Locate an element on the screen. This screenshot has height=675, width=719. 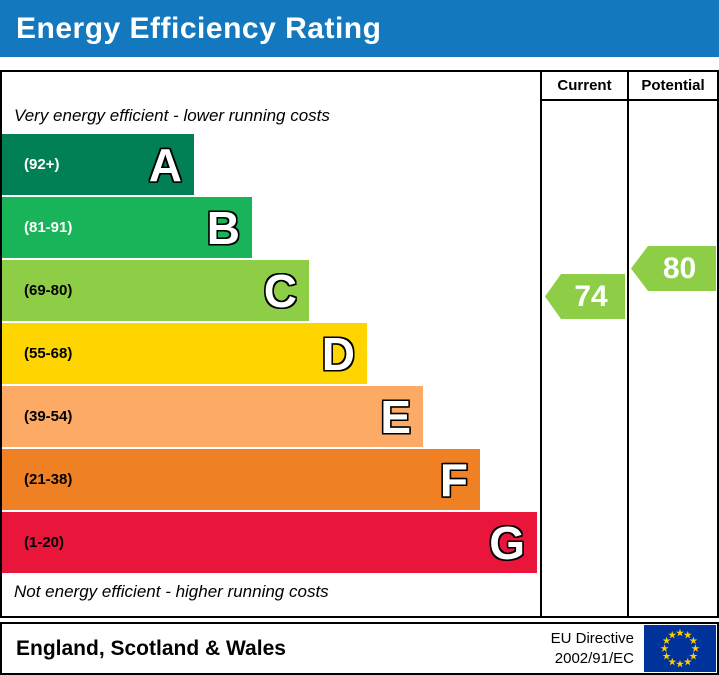
potential-column-header: Potential is located at coordinates (673, 86).